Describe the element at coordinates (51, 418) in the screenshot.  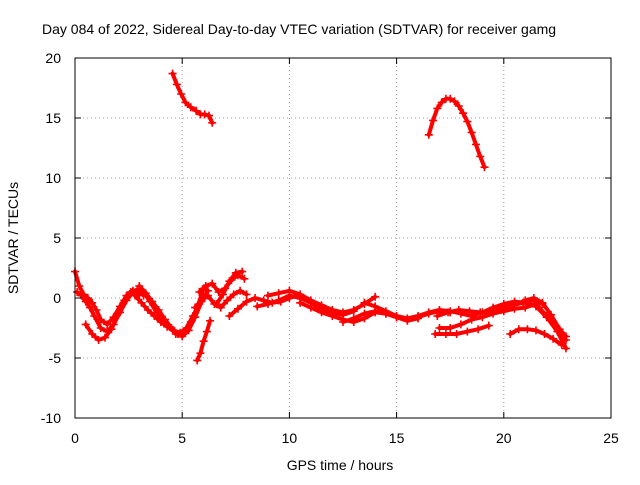
I see `y-tick-label: -10` at that location.